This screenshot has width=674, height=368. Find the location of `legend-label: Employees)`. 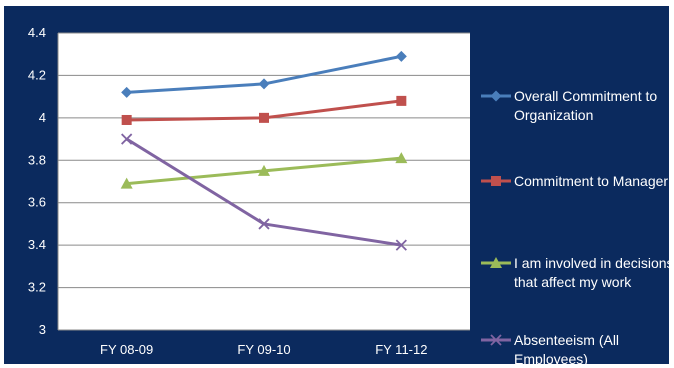

legend-label: Employees) is located at coordinates (551, 357).